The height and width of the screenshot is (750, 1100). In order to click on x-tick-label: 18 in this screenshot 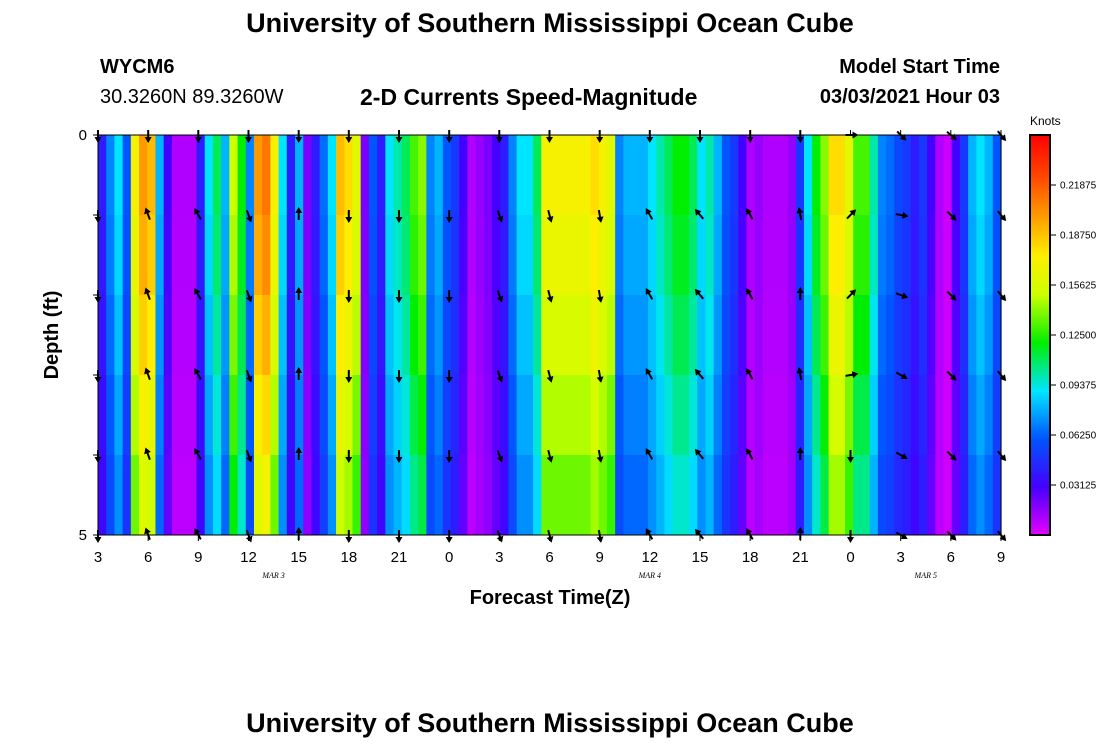, I will do `click(348, 557)`.